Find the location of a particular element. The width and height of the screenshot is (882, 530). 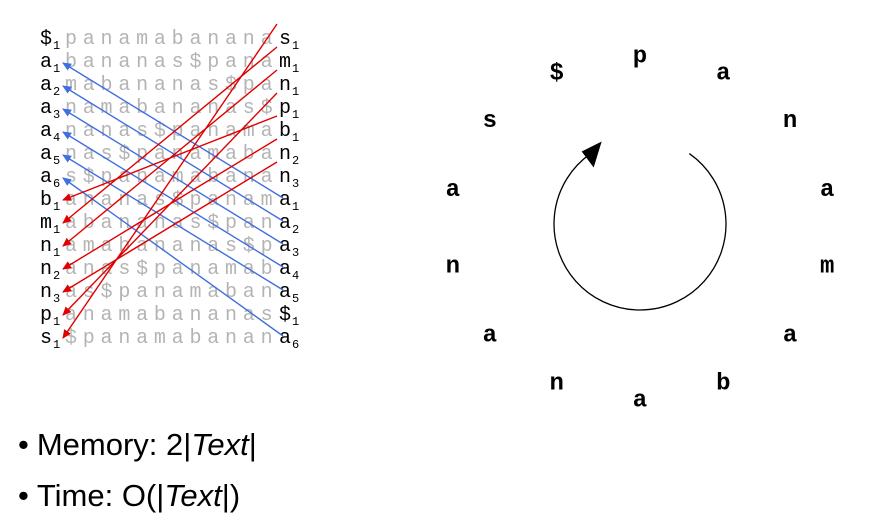

last-column-char: s is located at coordinates (285, 39).